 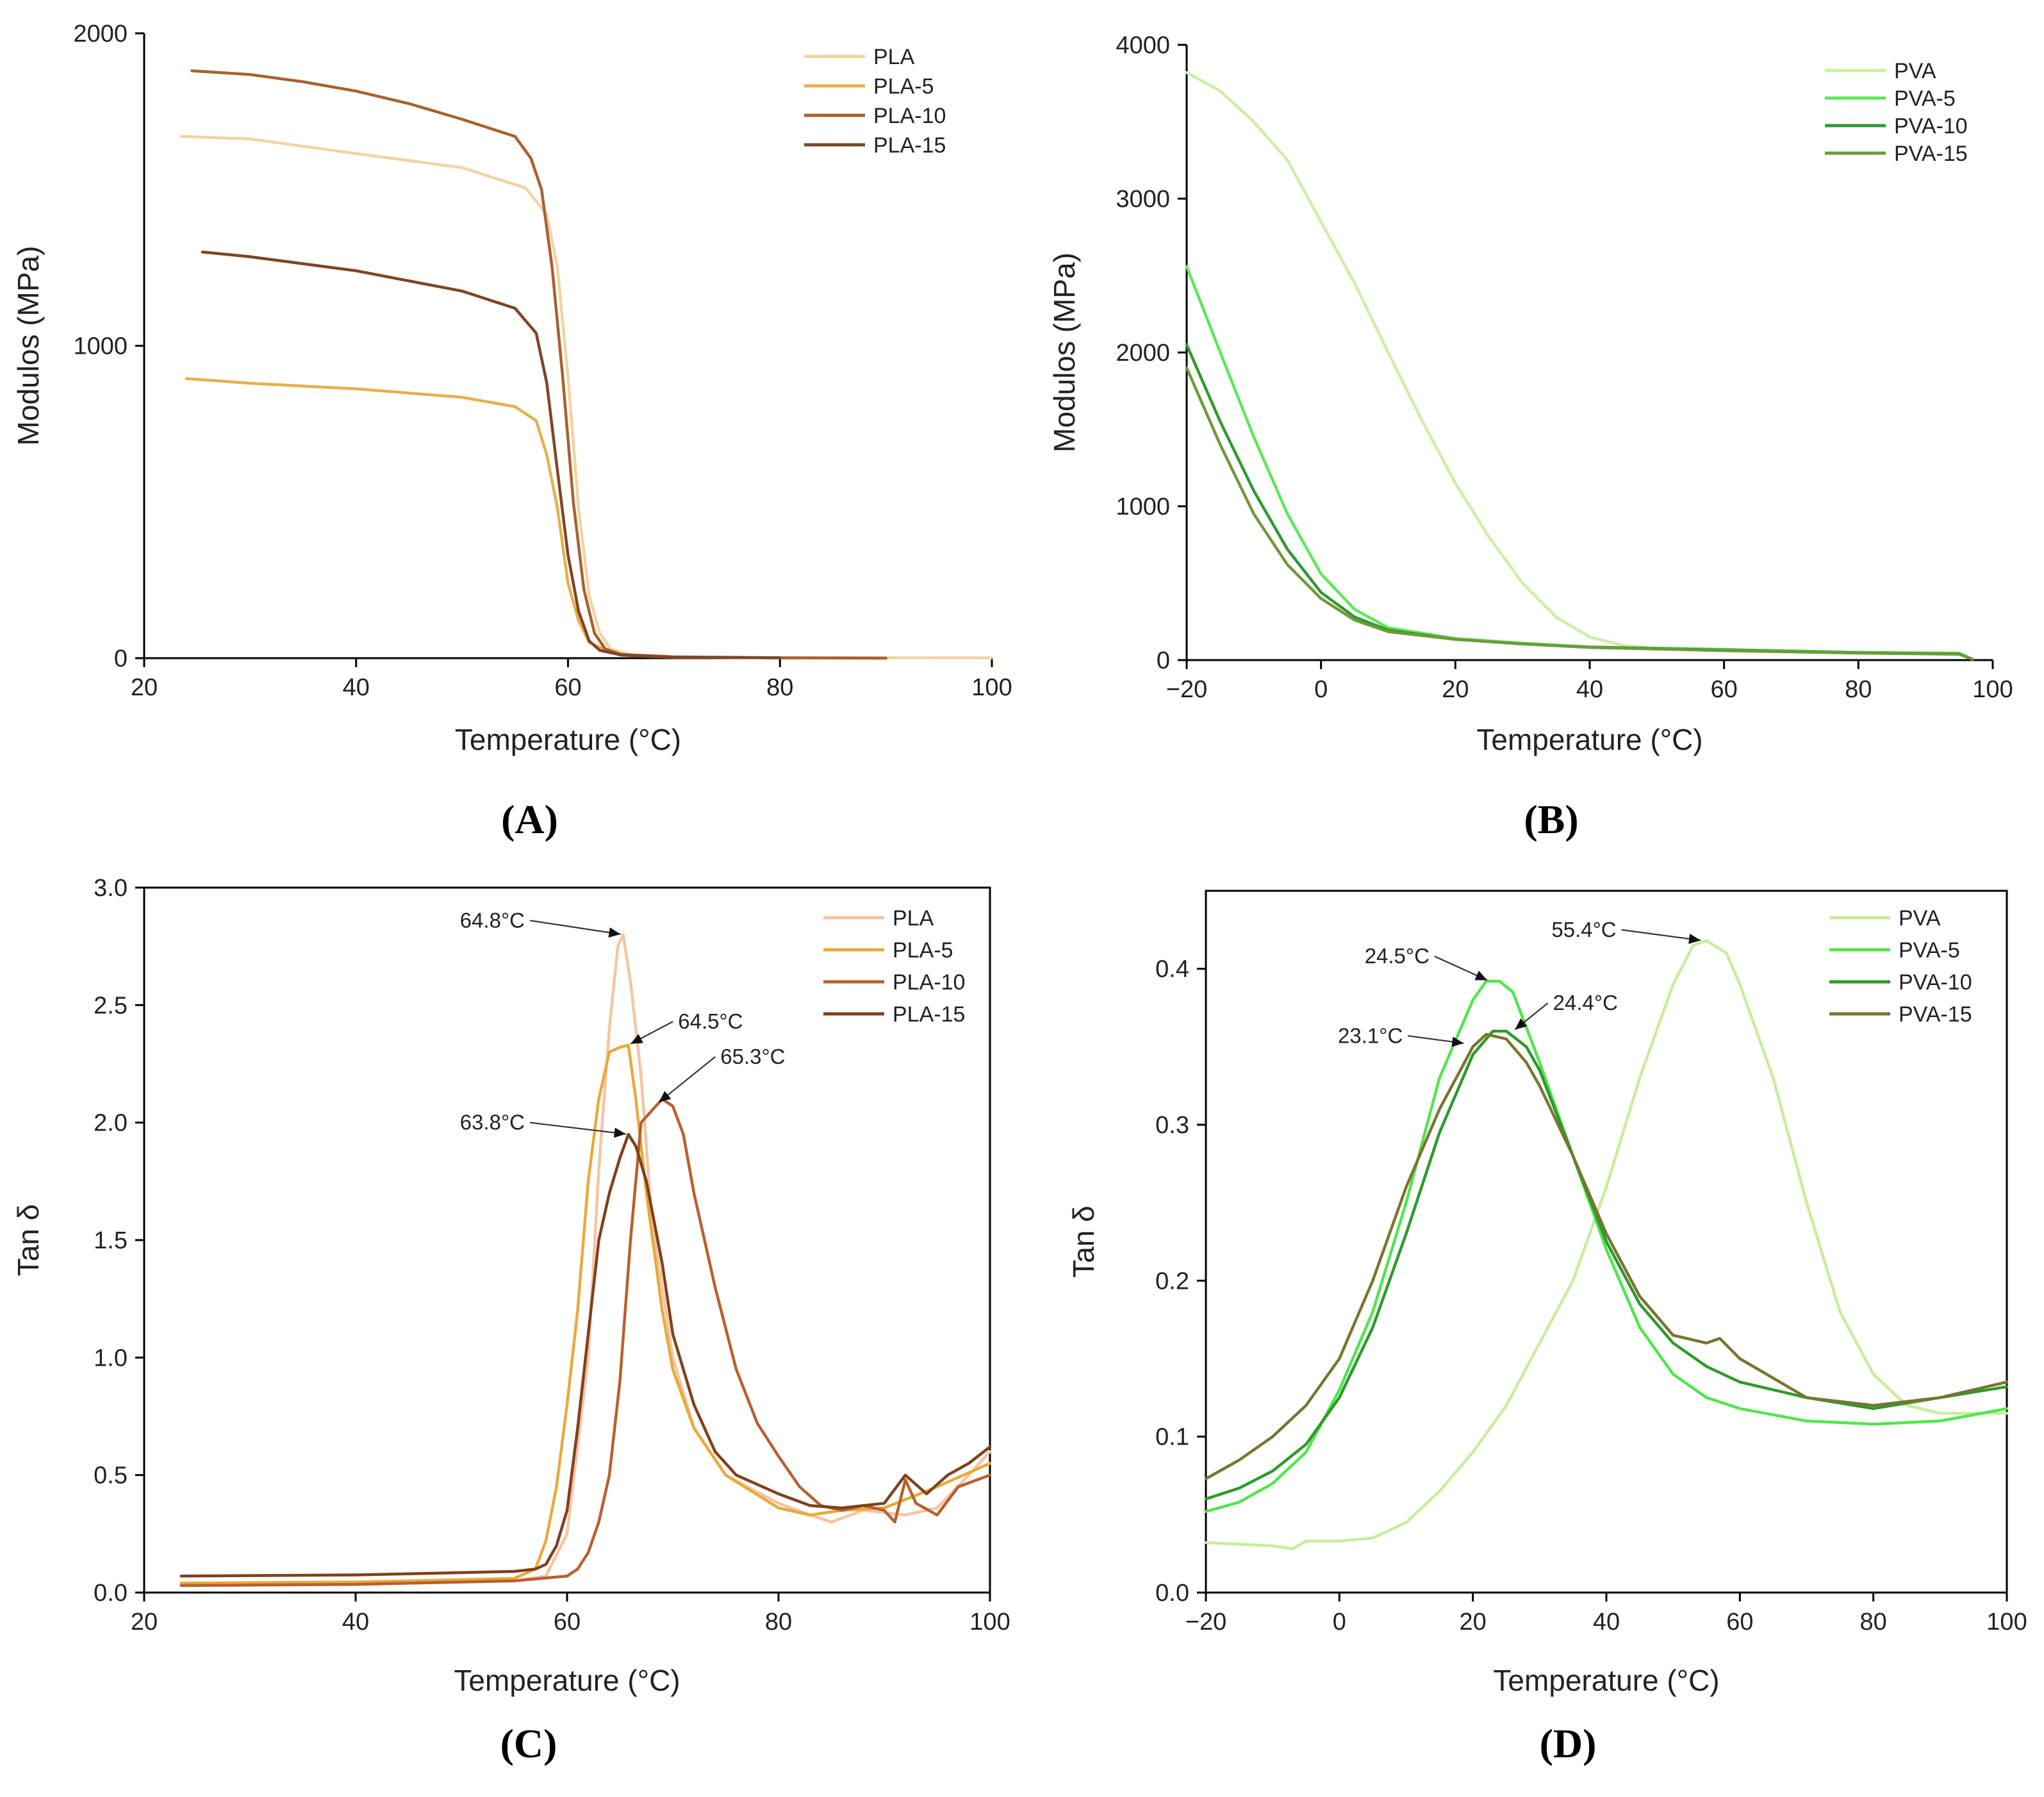 I want to click on legend-label-pva: PVA, so click(x=1920, y=918).